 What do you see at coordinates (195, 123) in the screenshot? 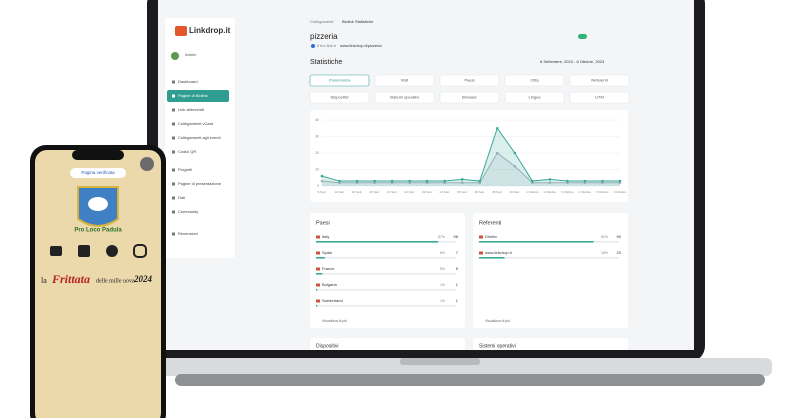
I see `menu-item: Collegamenti vCard` at bounding box center [195, 123].